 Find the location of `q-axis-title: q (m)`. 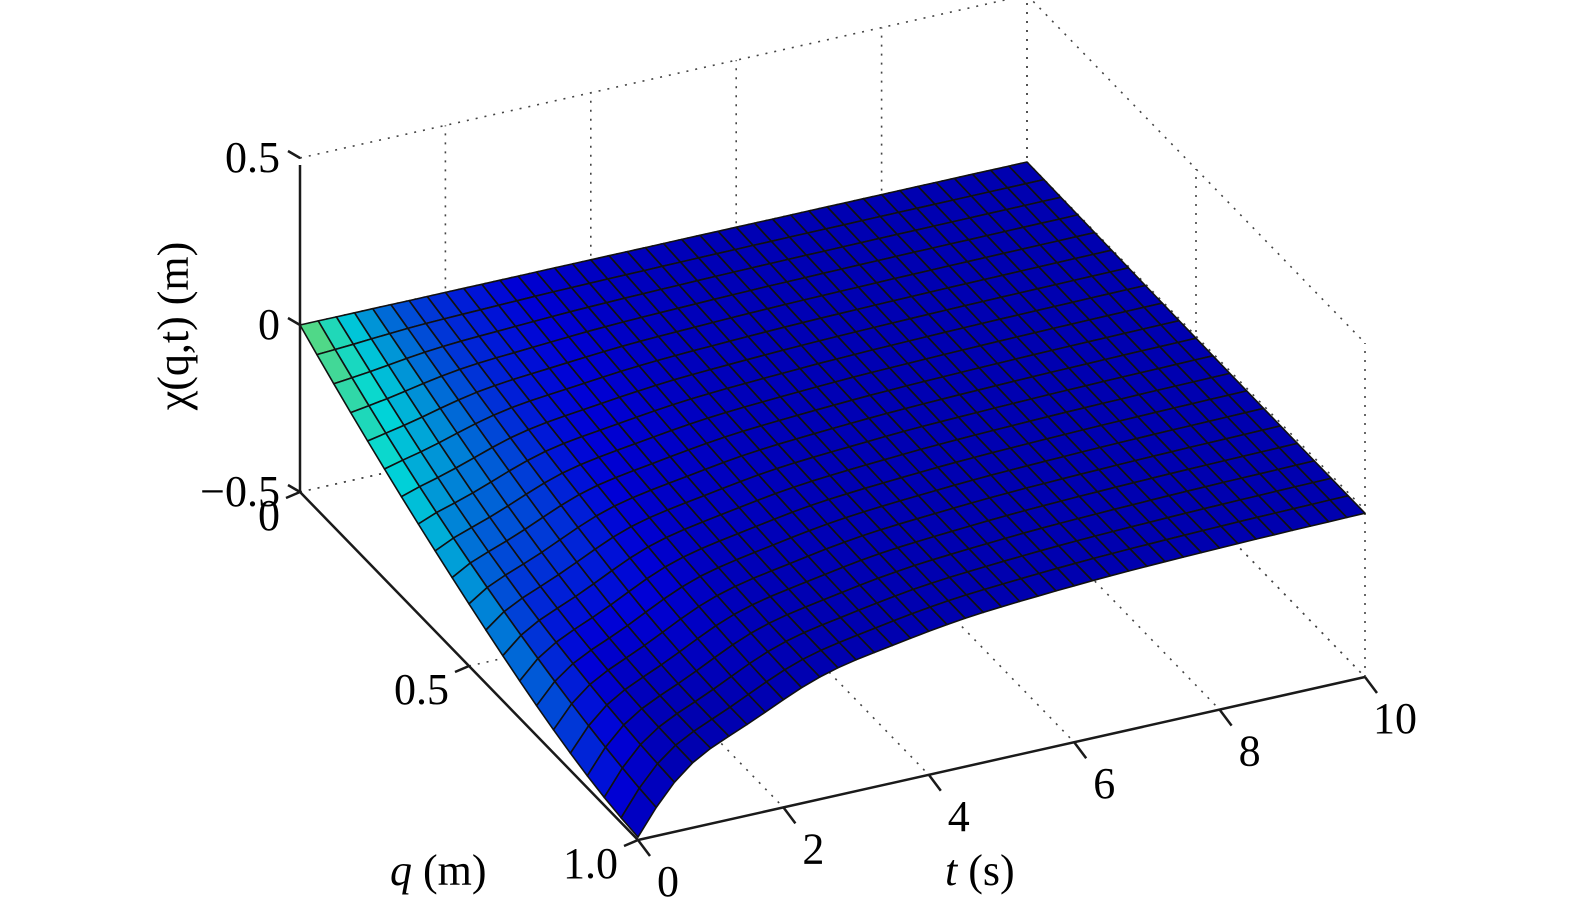

q-axis-title: q (m) is located at coordinates (438, 870).